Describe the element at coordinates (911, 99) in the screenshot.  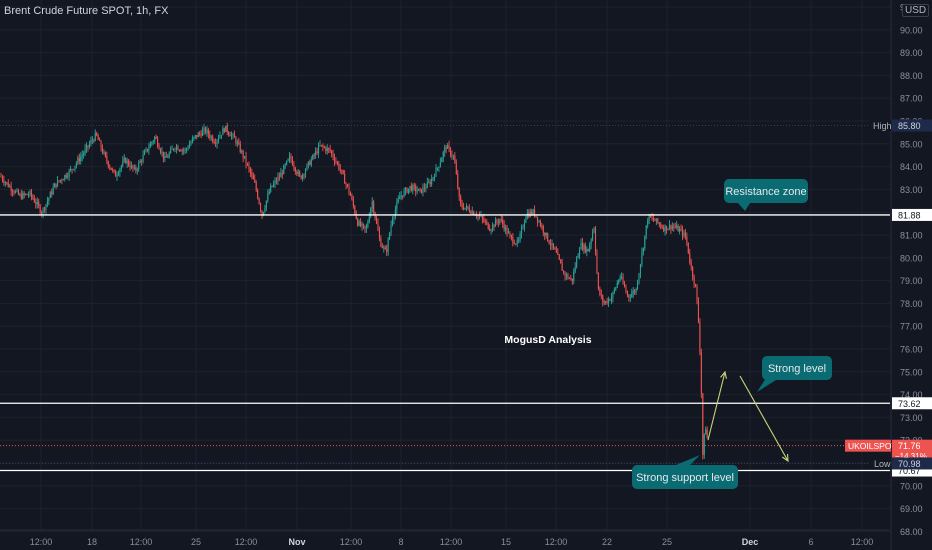
I see `y-tick-label: 87.00` at that location.